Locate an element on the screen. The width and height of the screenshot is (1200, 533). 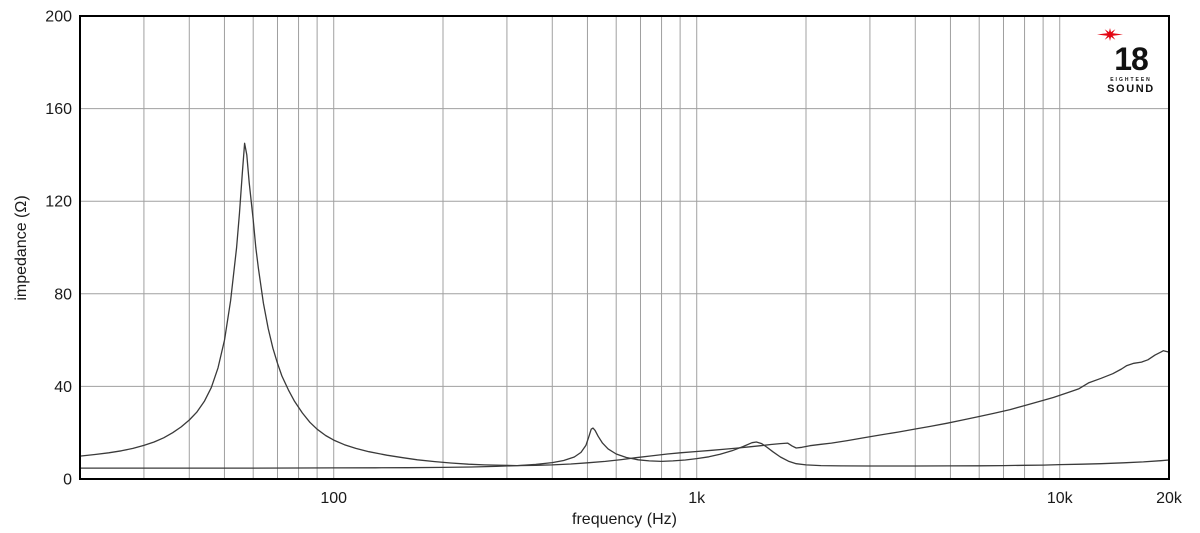
y-tick-label: 0 is located at coordinates (67, 480).